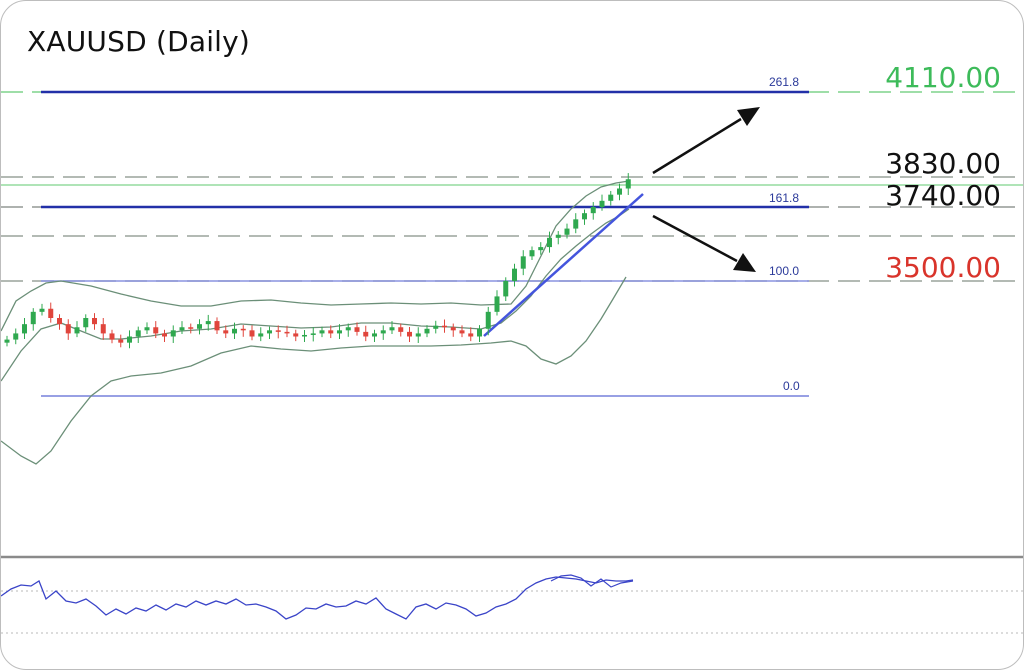  Describe the element at coordinates (315, 256) in the screenshot. I see `bollinger-upper-band` at that location.